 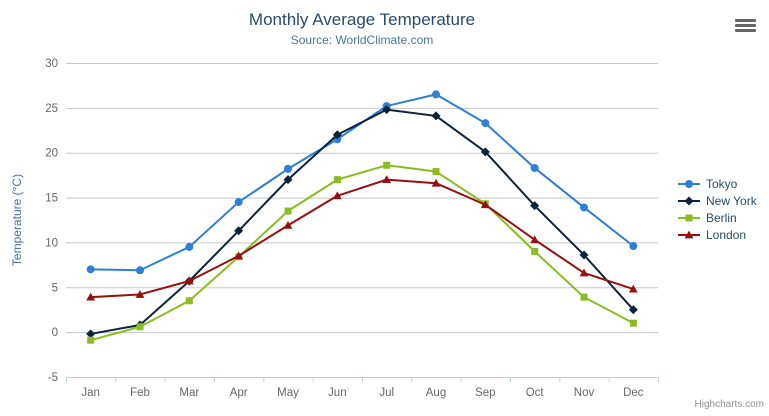 I want to click on y-axis-label: 25, so click(x=51, y=109).